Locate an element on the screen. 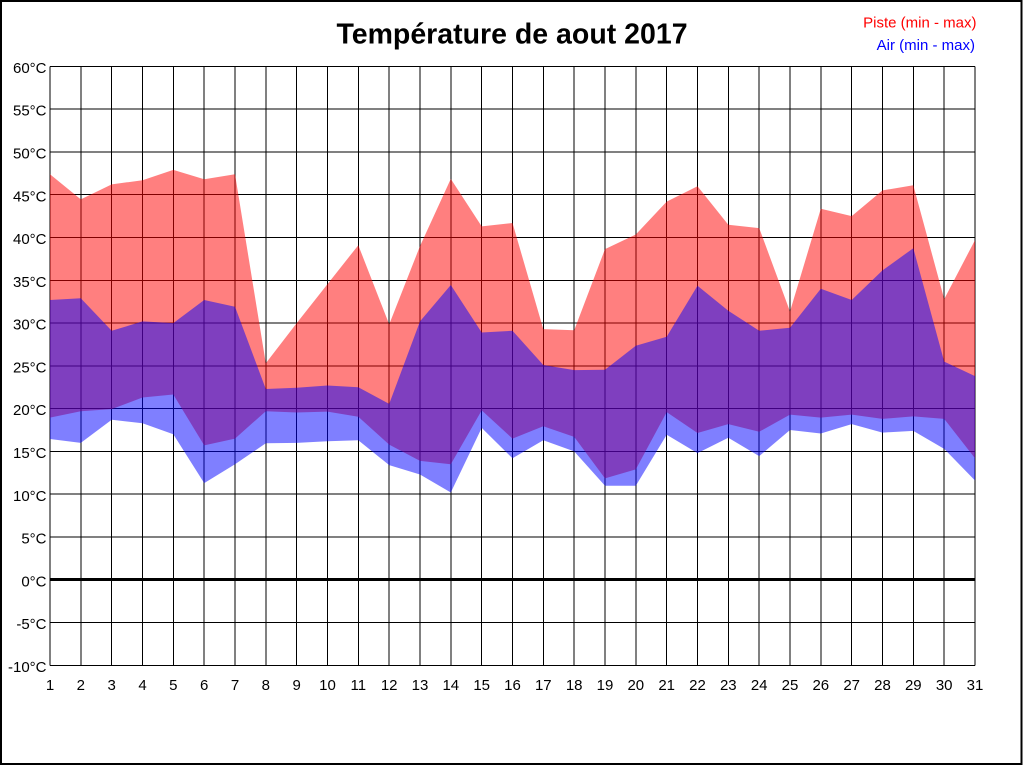 This screenshot has width=1024, height=768. svg-text: 30°C is located at coordinates (30, 325).